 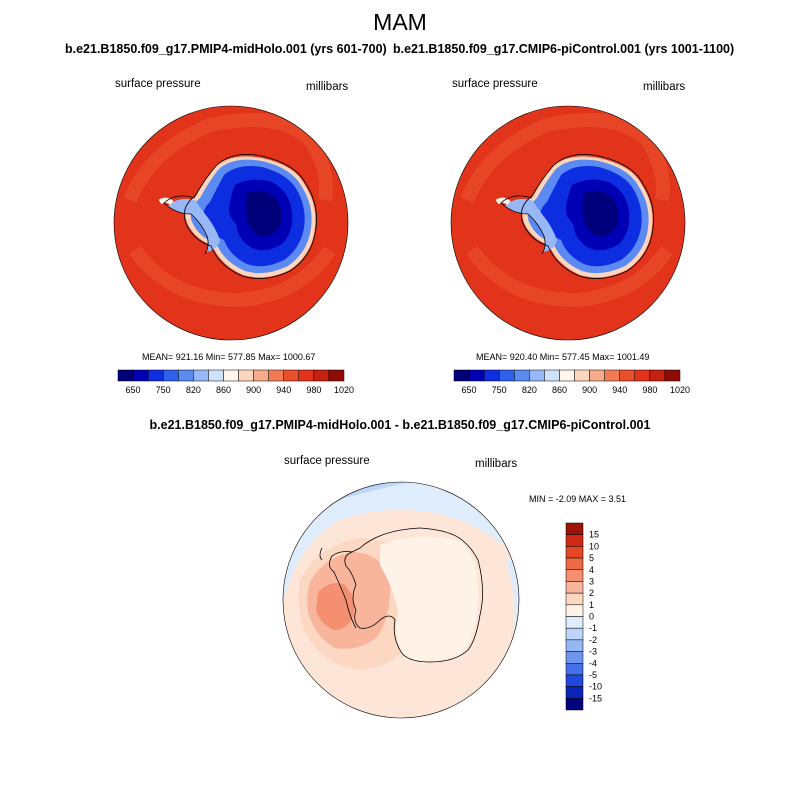 I want to click on colorbar-tick-label: 10, so click(x=594, y=546).